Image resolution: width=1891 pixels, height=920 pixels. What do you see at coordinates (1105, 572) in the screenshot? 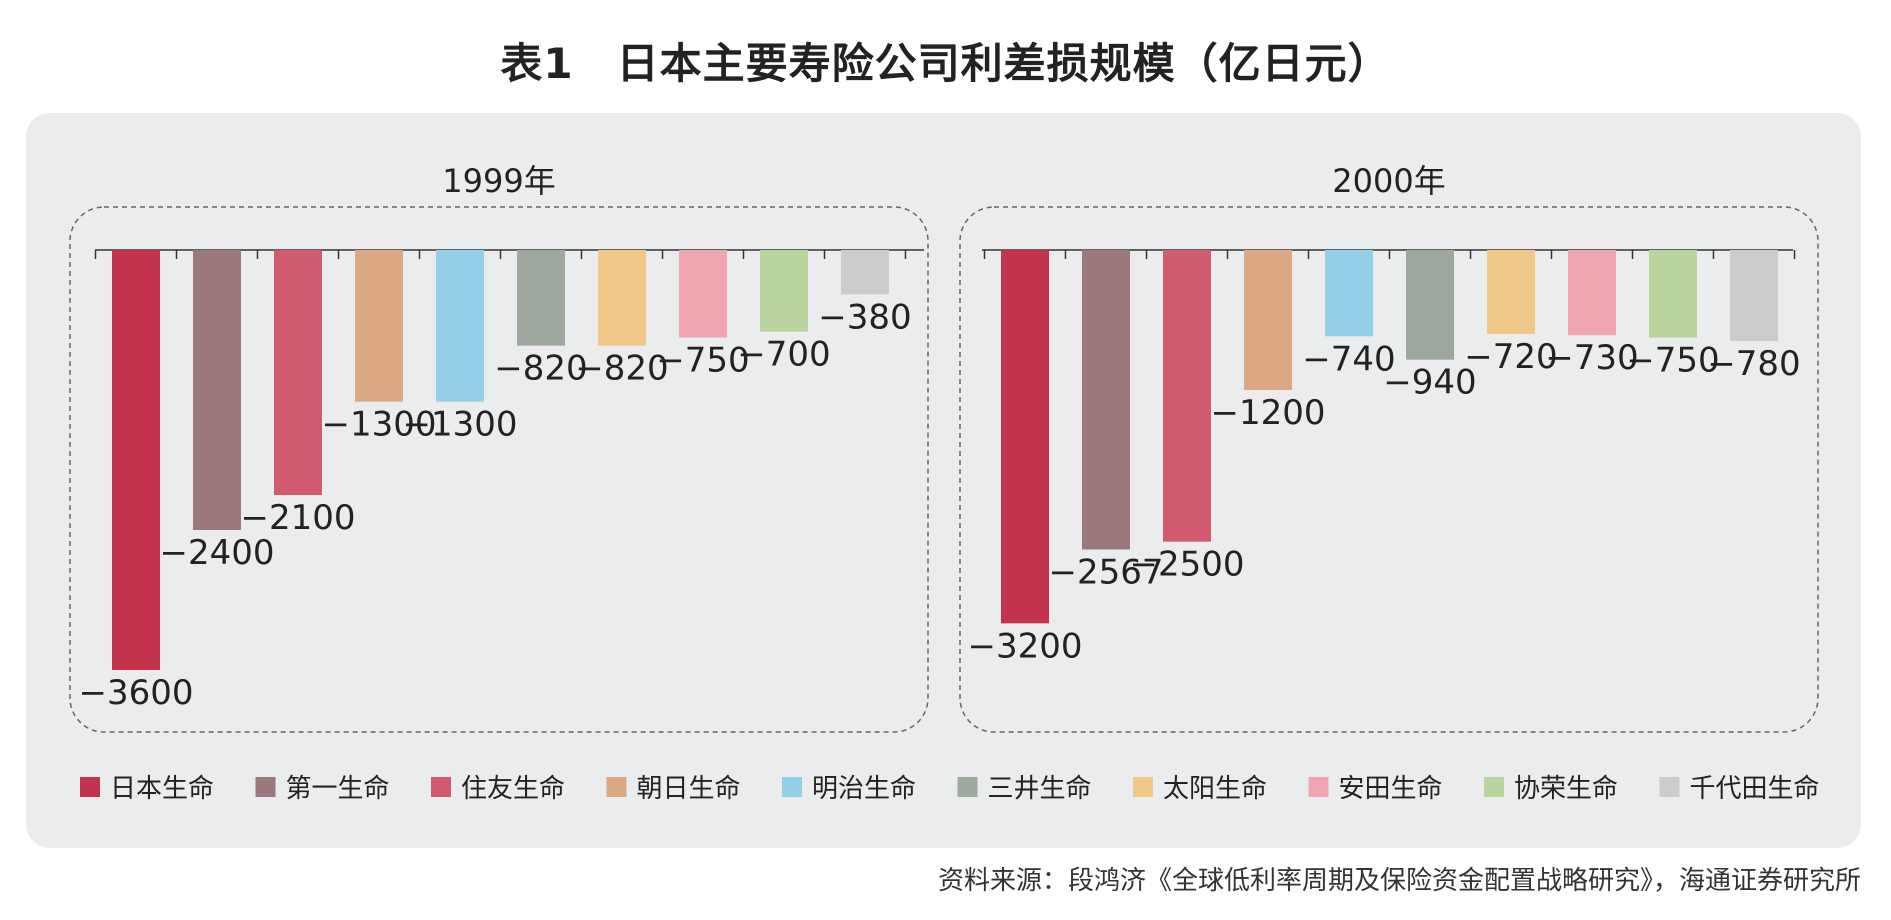
I see `data-label-1-1: −2567` at bounding box center [1105, 572].